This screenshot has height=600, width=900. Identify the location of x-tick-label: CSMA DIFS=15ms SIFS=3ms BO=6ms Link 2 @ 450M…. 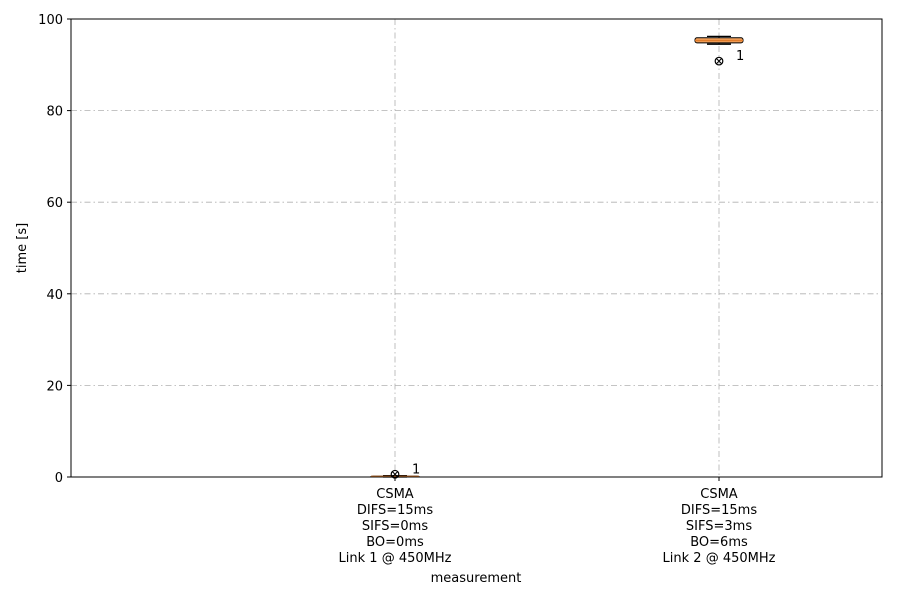
(719, 526).